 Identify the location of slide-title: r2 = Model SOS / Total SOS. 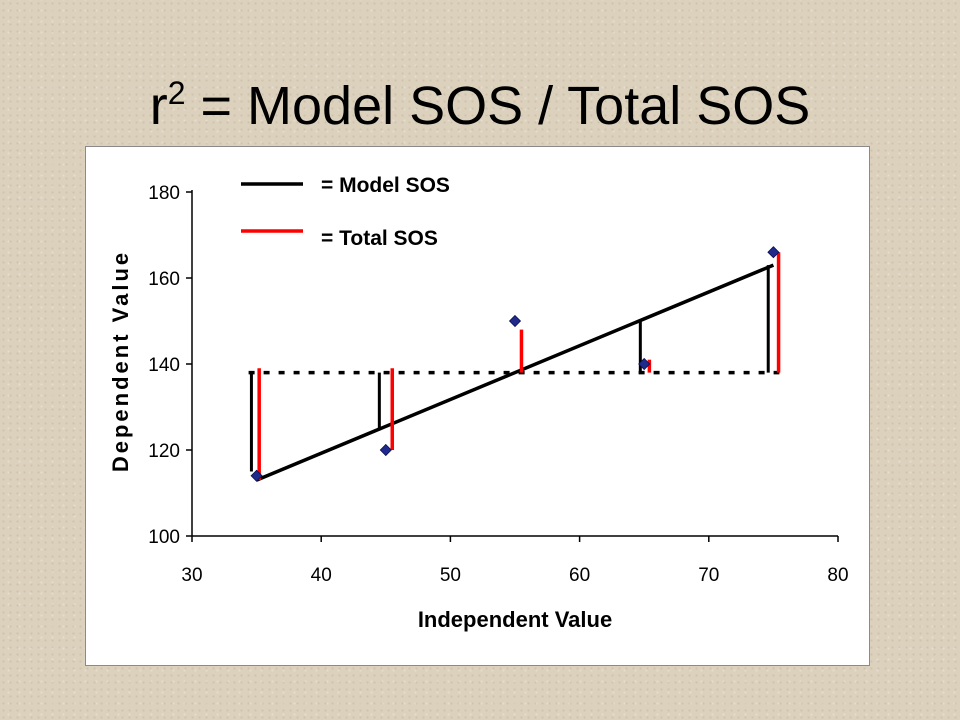
(480, 99).